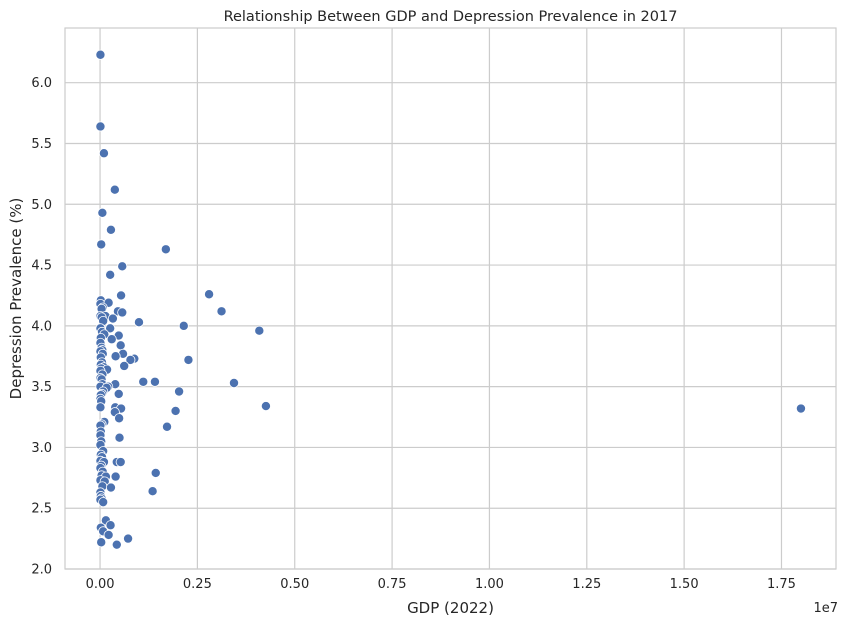  What do you see at coordinates (294, 584) in the screenshot?
I see `x-tick-label: 0.50` at bounding box center [294, 584].